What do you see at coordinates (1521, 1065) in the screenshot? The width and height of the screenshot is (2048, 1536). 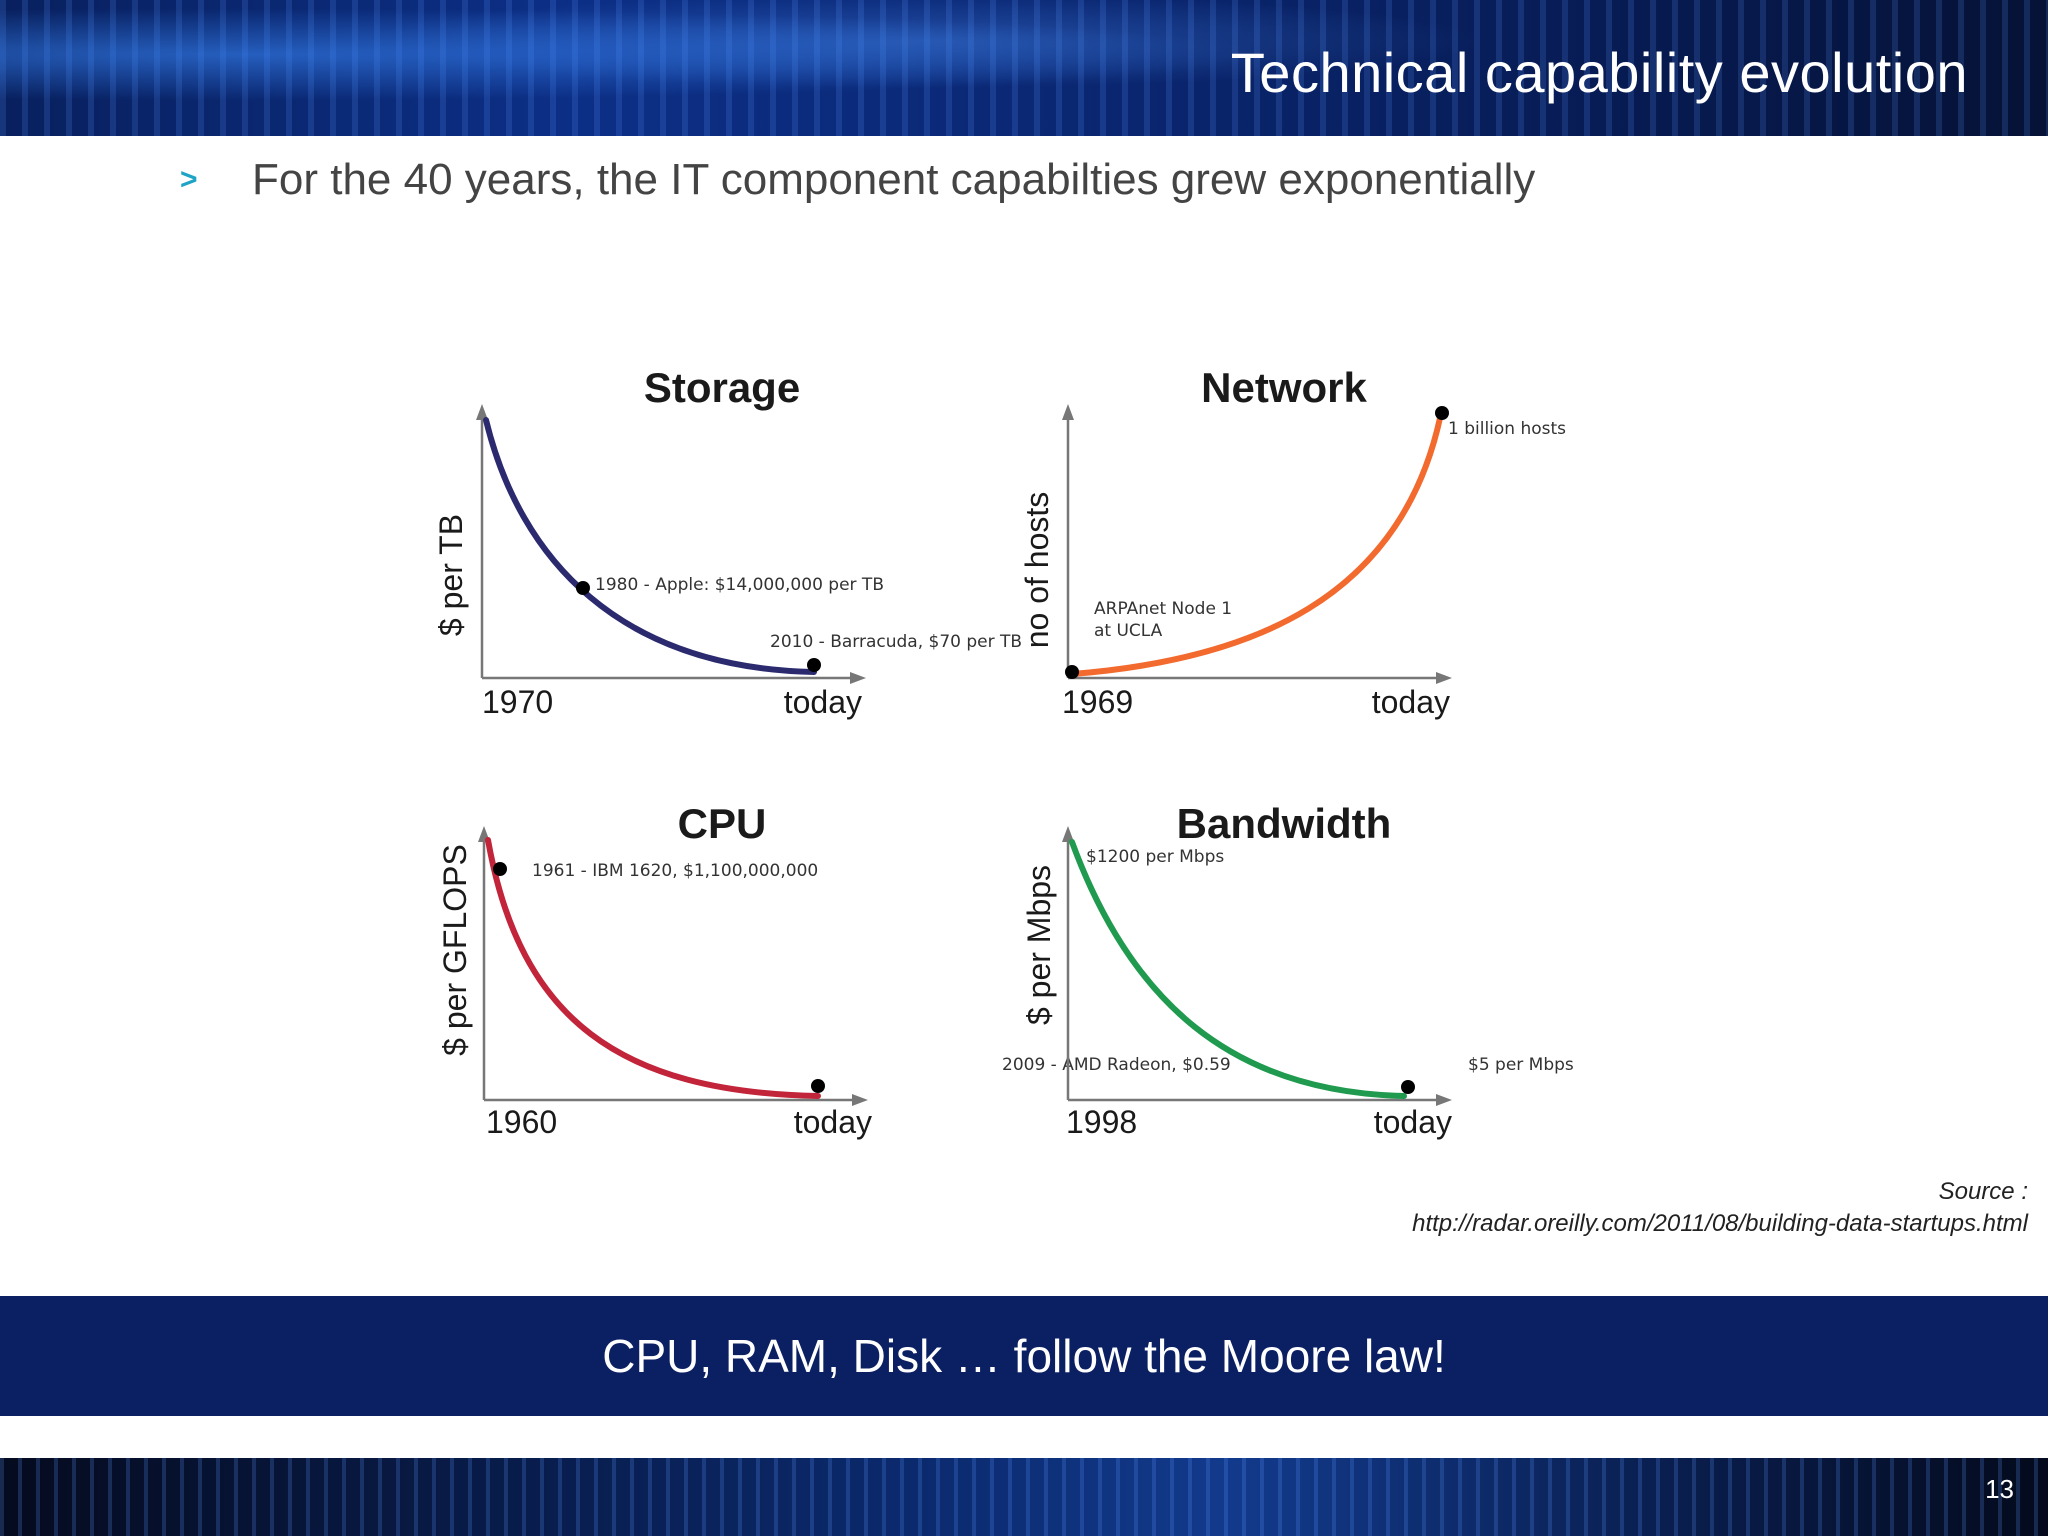 I see `data-point-label: $5 per Mbps` at bounding box center [1521, 1065].